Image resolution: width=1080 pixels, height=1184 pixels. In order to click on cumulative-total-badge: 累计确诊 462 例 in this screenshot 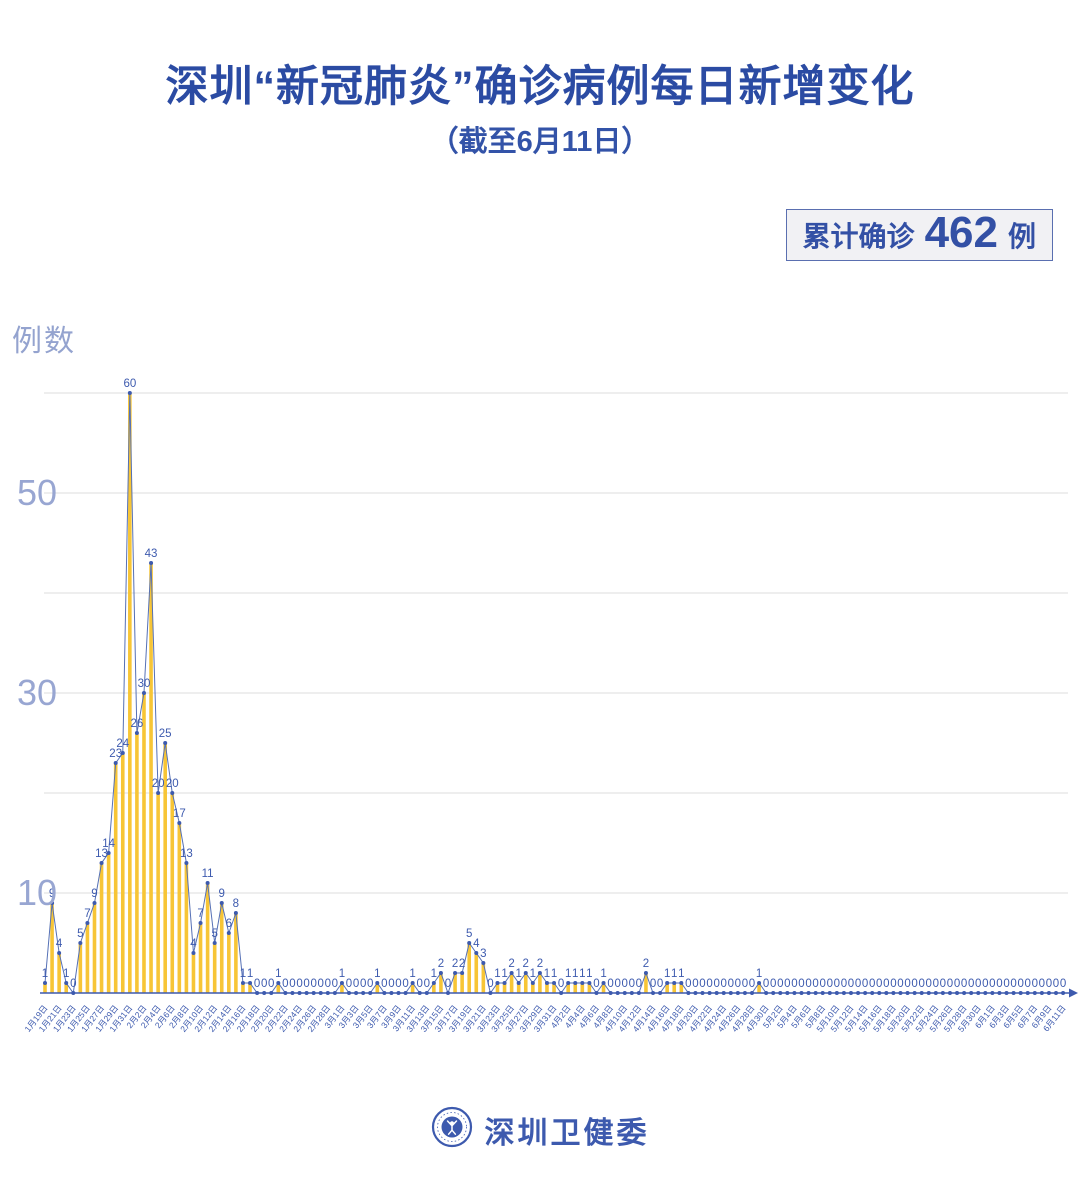, I will do `click(919, 235)`.